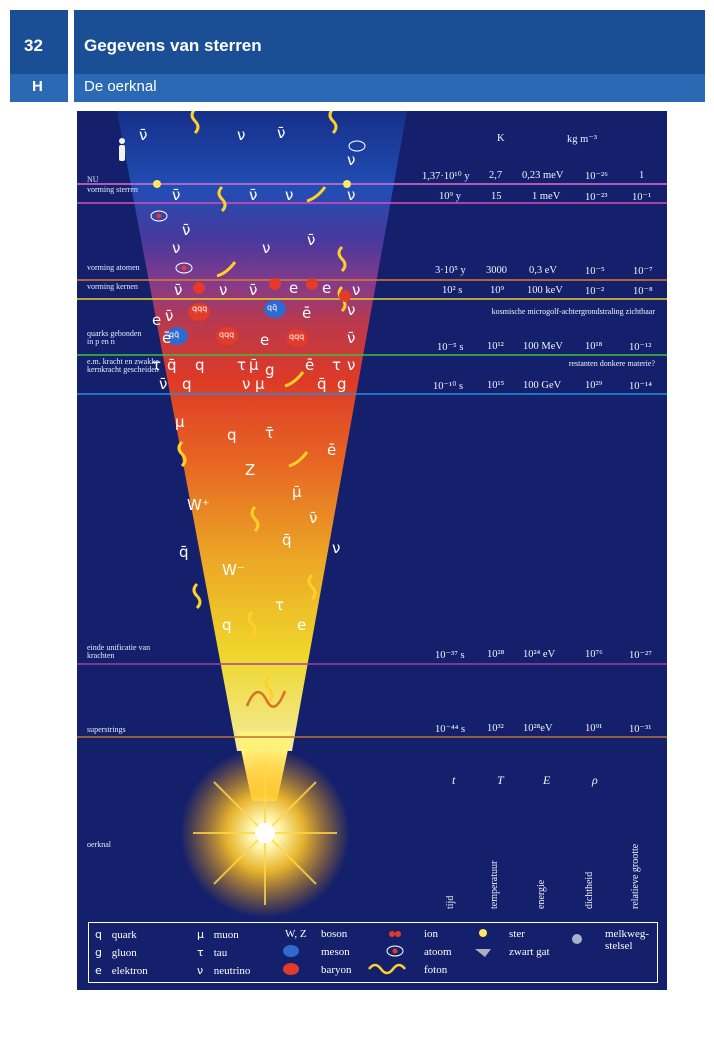  What do you see at coordinates (594, 728) in the screenshot?
I see `epoch-density: 10⁹¹` at bounding box center [594, 728].